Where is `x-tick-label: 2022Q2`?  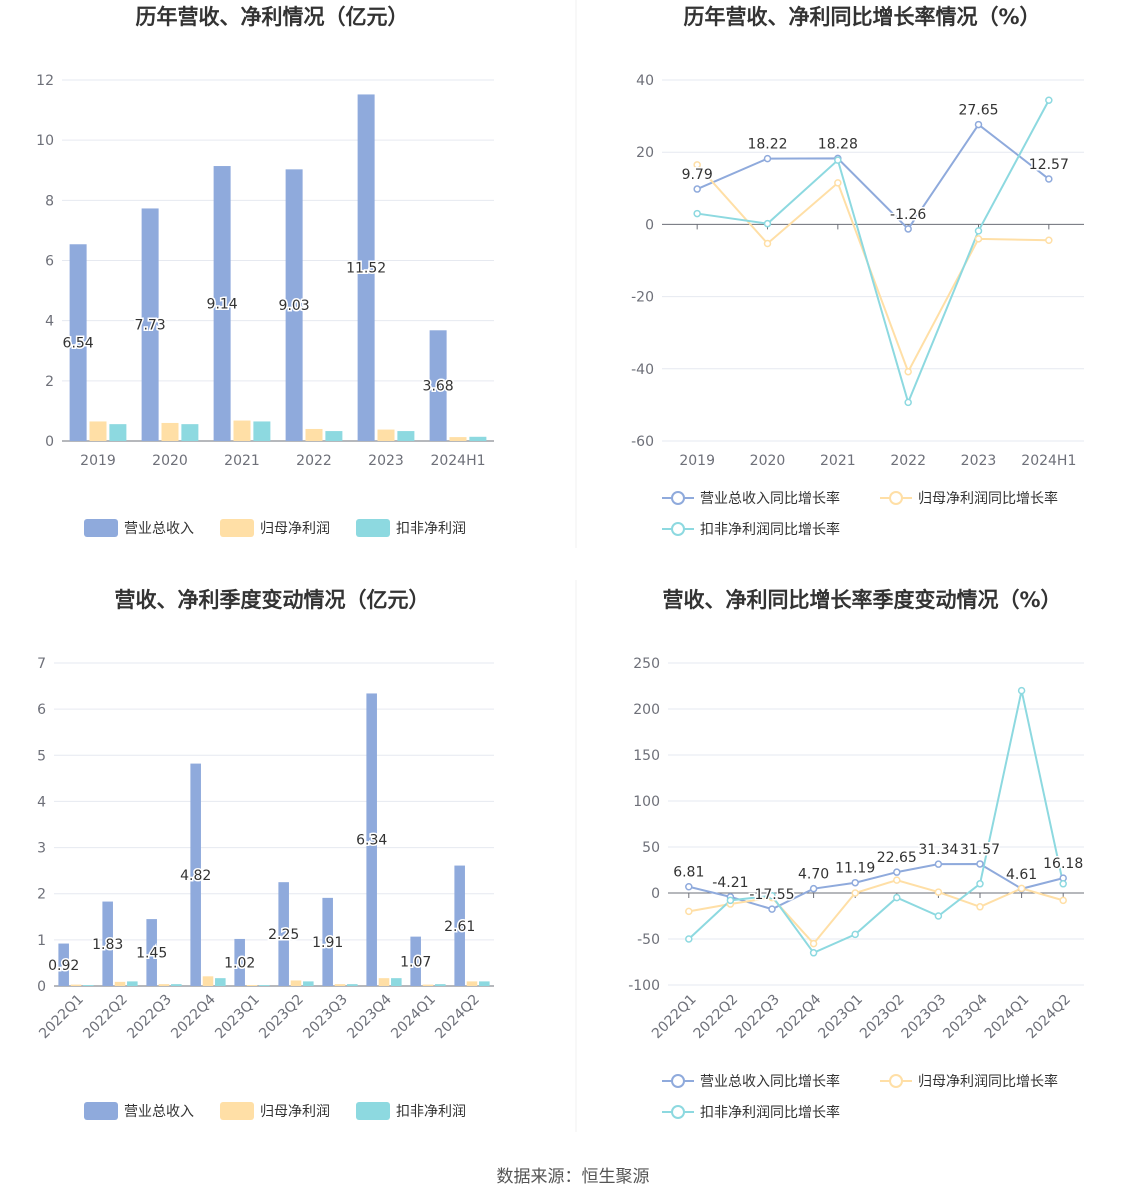
x-tick-label: 2022Q2 is located at coordinates (105, 1017).